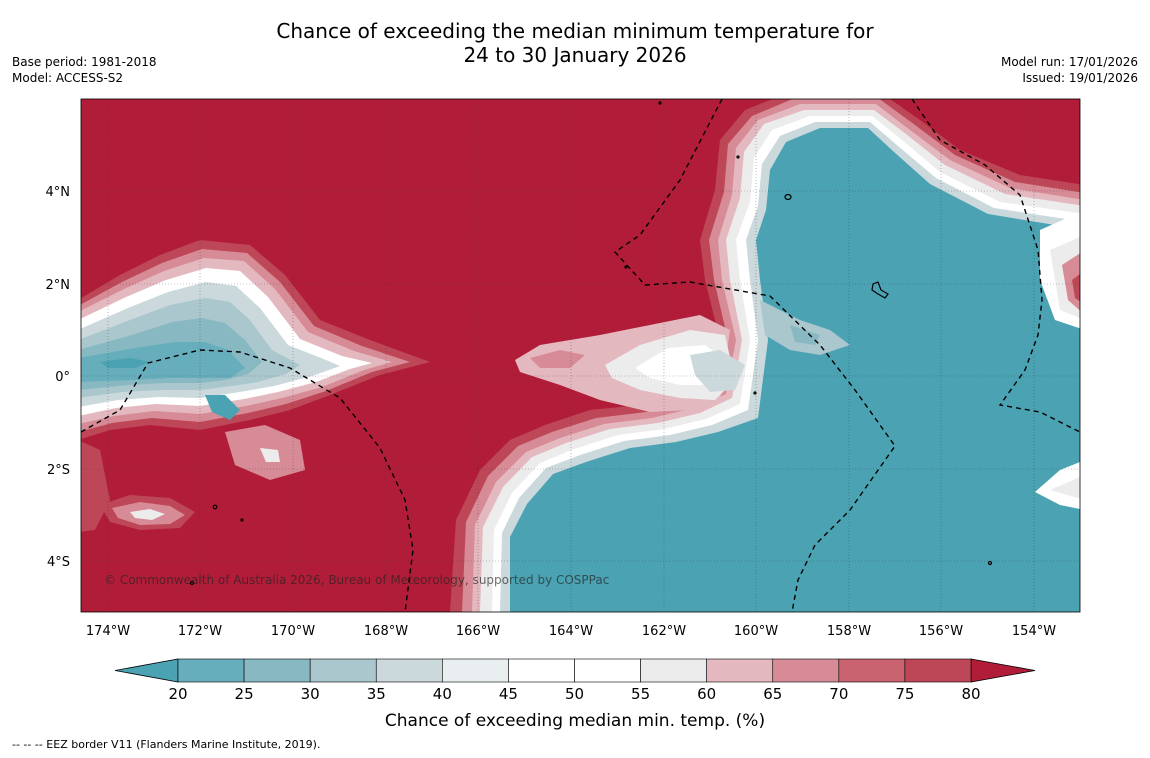 This screenshot has width=1150, height=758. Describe the element at coordinates (838, 694) in the screenshot. I see `colorbar-tick-label: 70` at that location.